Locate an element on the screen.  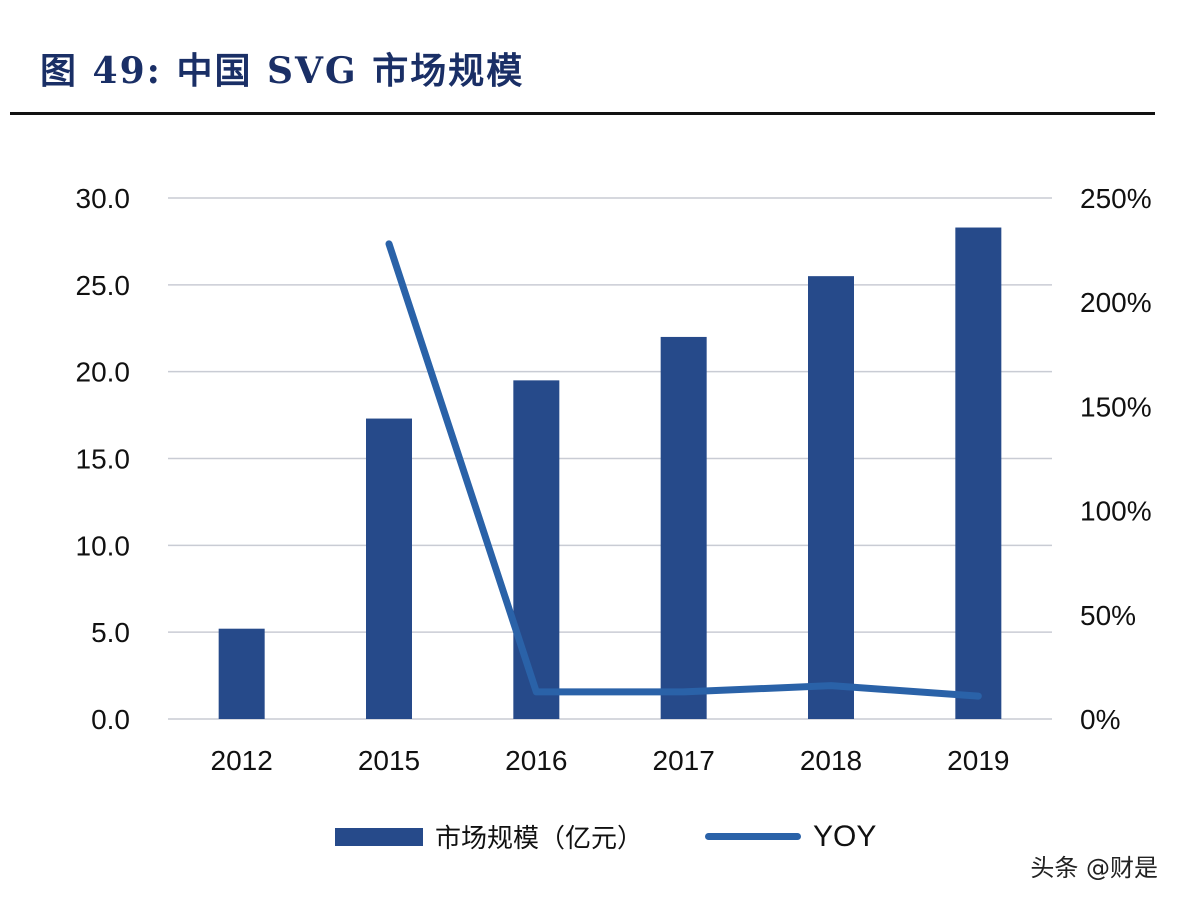
watermark: 头条 @财是 is located at coordinates (1094, 868).